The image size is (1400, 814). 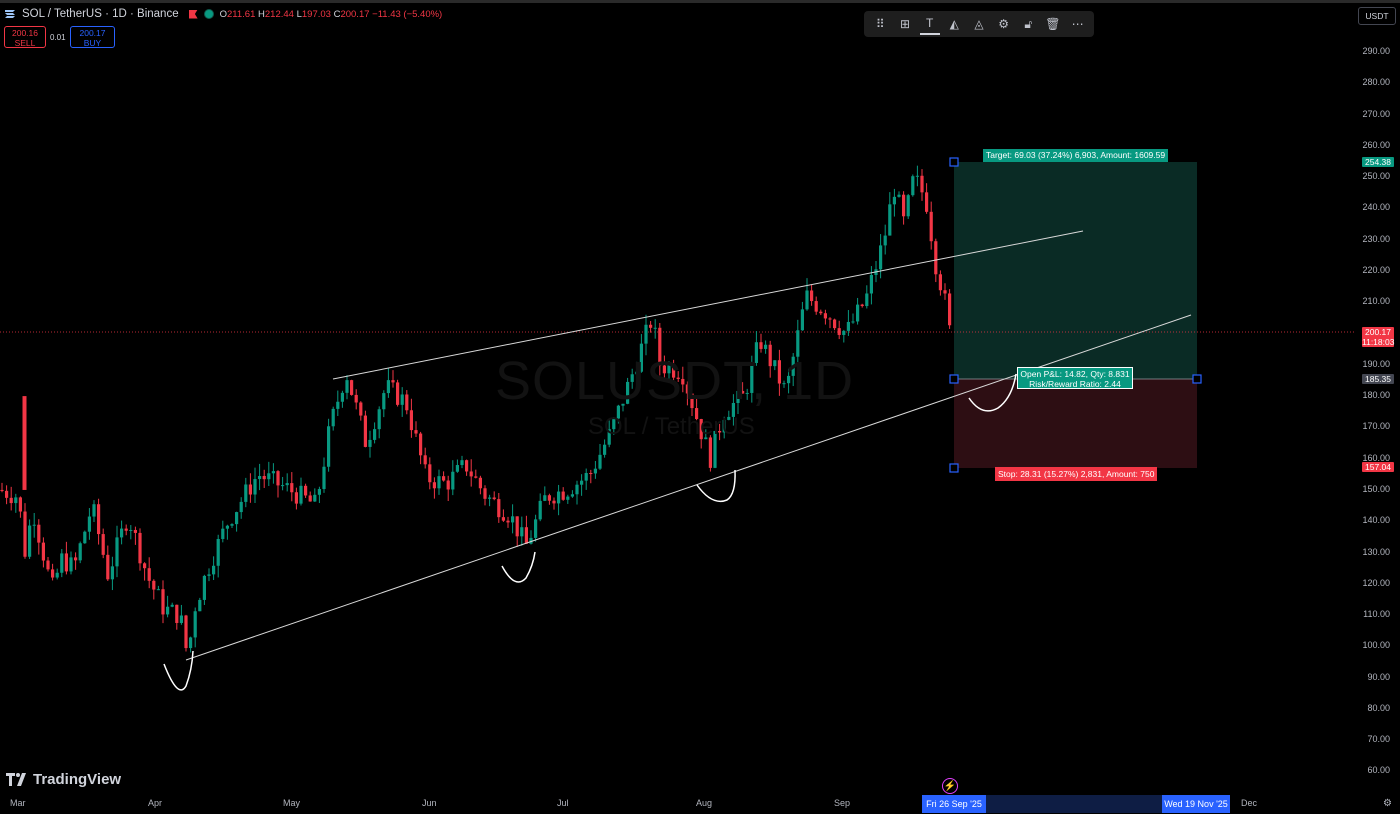 I want to click on sell-price: 200.16, so click(x=25, y=33).